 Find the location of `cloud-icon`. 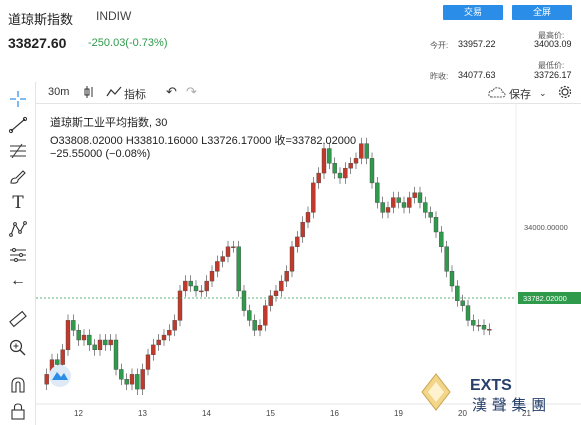

cloud-icon is located at coordinates (497, 92).